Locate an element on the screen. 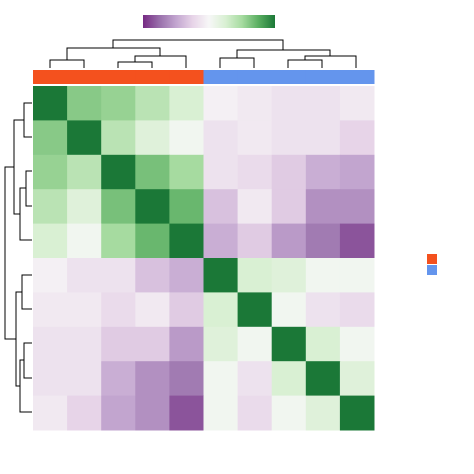 The height and width of the screenshot is (474, 474). colorbar is located at coordinates (209, 21).